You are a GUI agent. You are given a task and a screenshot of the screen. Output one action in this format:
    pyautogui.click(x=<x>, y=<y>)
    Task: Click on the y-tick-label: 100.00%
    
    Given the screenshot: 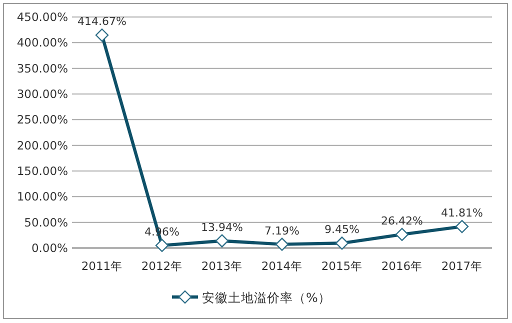 What is the action you would take?
    pyautogui.click(x=42, y=197)
    